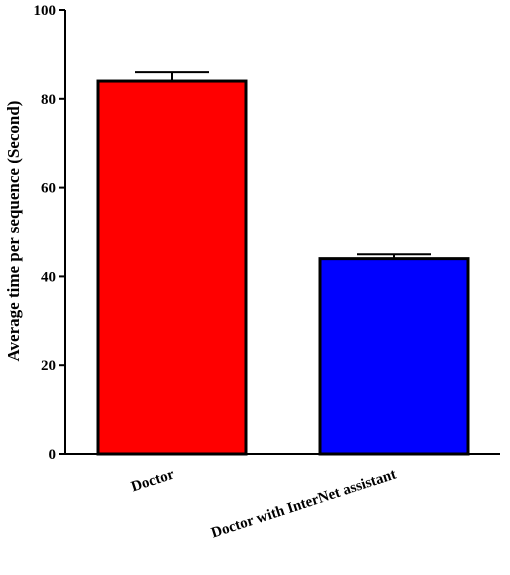 The width and height of the screenshot is (510, 575). What do you see at coordinates (48, 100) in the screenshot?
I see `y-tick-label: 80` at bounding box center [48, 100].